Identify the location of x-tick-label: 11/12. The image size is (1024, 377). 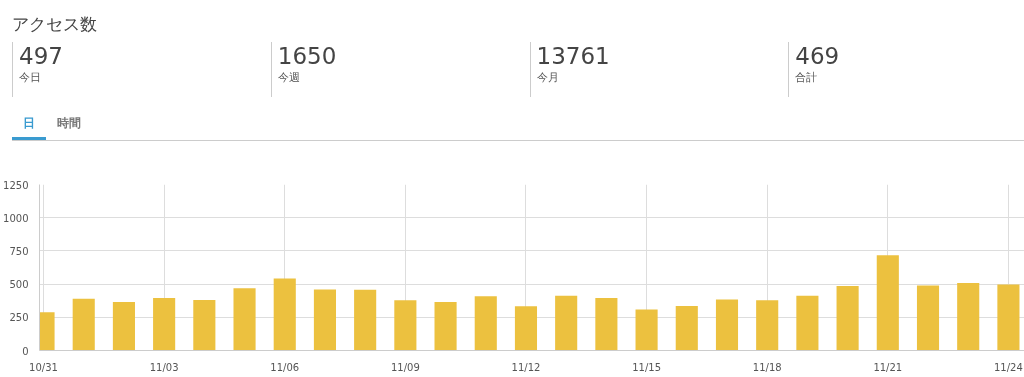
(526, 367).